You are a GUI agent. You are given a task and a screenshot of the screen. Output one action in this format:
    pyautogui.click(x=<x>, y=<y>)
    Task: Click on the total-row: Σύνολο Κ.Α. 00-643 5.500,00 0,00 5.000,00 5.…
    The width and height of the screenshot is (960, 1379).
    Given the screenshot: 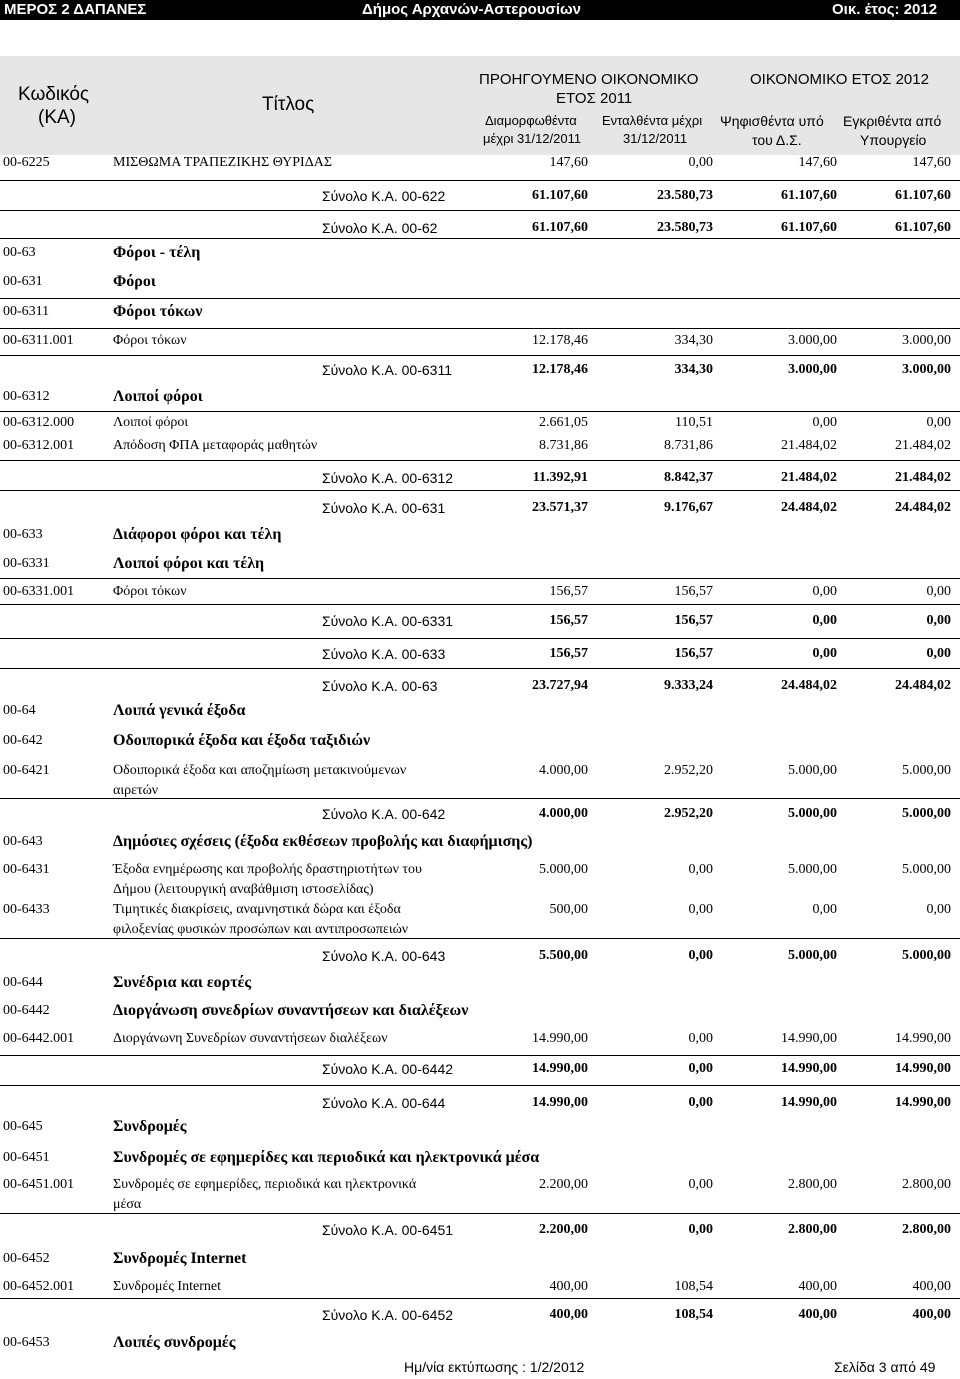 What is the action you would take?
    pyautogui.click(x=480, y=958)
    